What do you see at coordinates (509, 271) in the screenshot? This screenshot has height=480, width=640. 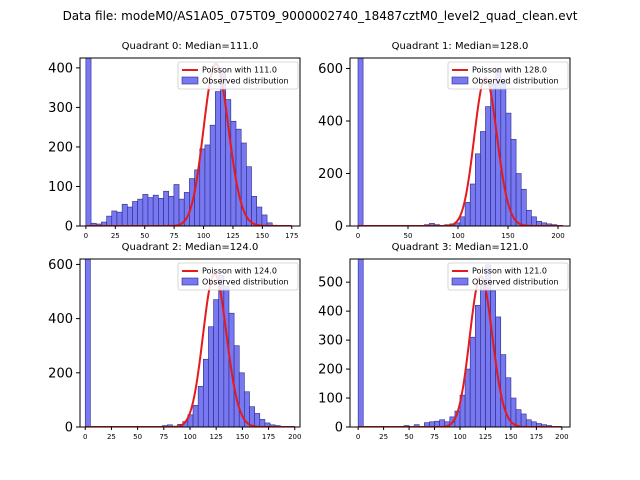 I see `legend-fit-label: Poisson with 121.0` at bounding box center [509, 271].